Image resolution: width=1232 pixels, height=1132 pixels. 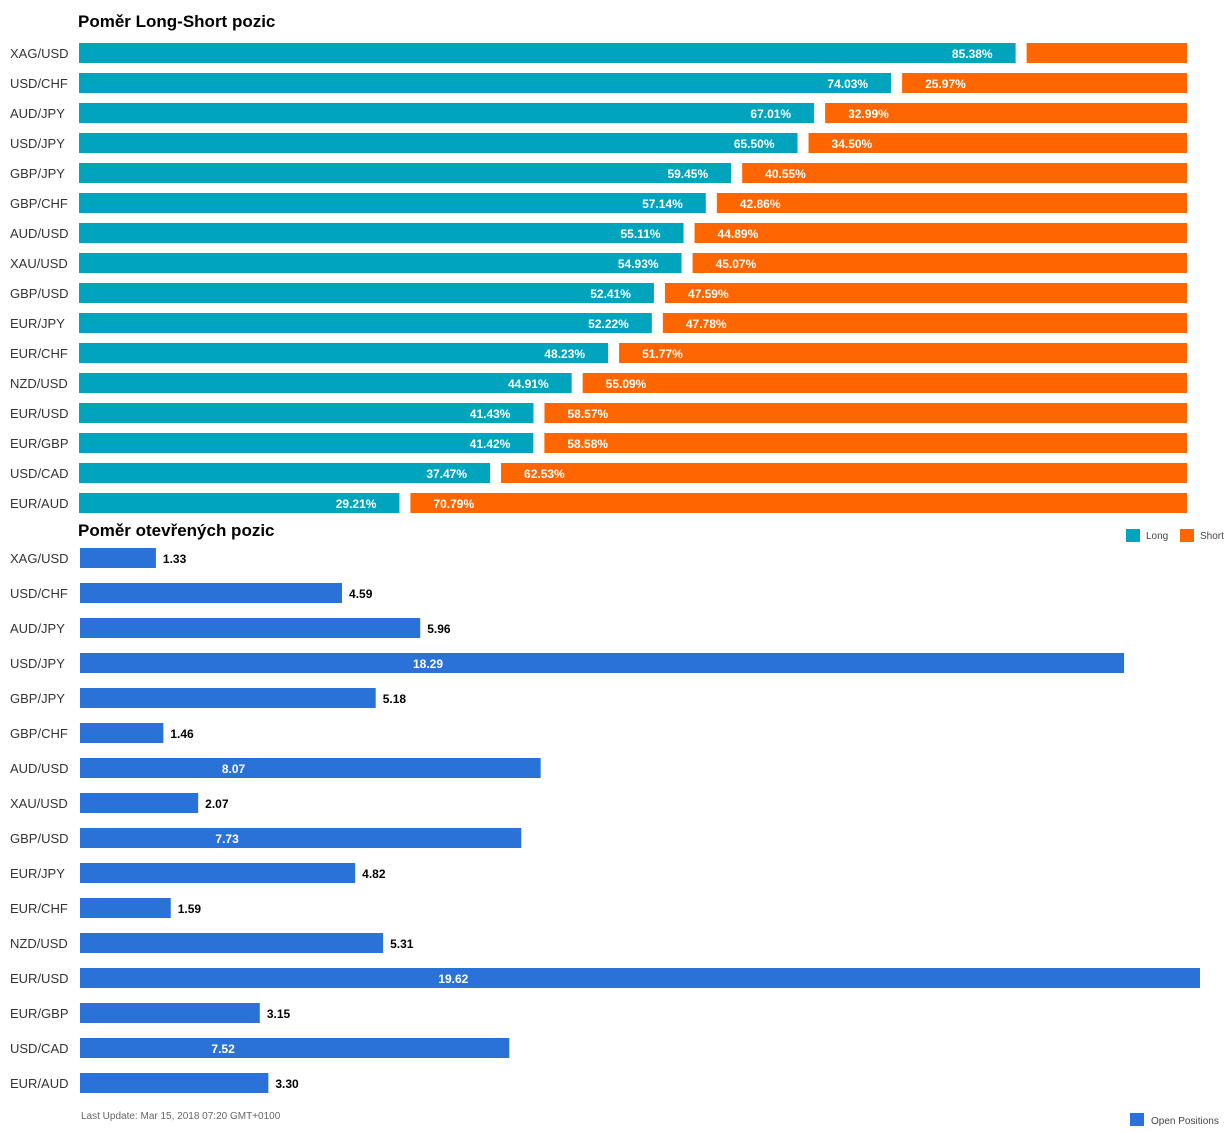 What do you see at coordinates (587, 414) in the screenshot?
I see `short-value-label: 58.57%` at bounding box center [587, 414].